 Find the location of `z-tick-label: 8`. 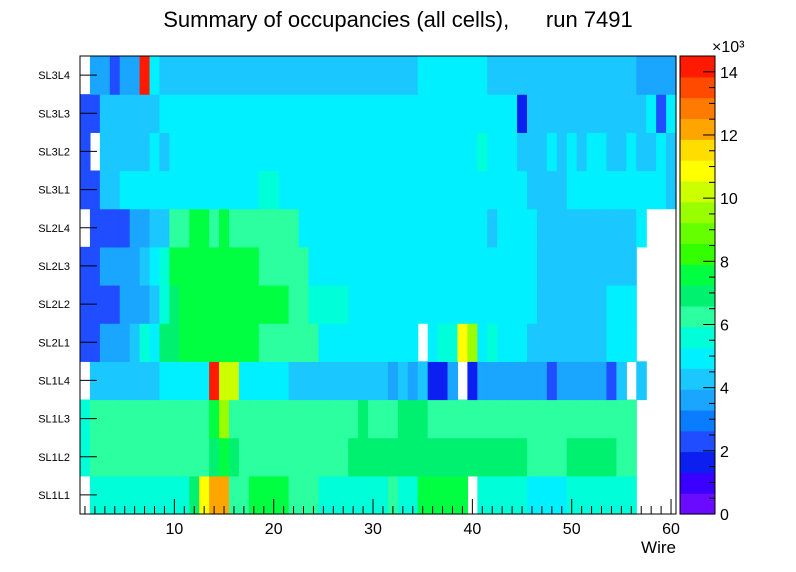

z-tick-label: 8 is located at coordinates (724, 262).